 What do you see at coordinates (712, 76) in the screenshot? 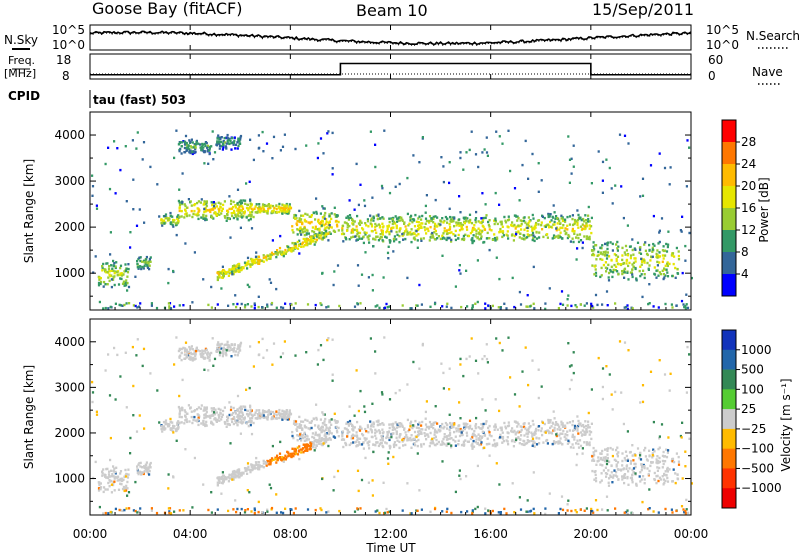
I see `freq-right-tick-bottom: 0` at bounding box center [712, 76].